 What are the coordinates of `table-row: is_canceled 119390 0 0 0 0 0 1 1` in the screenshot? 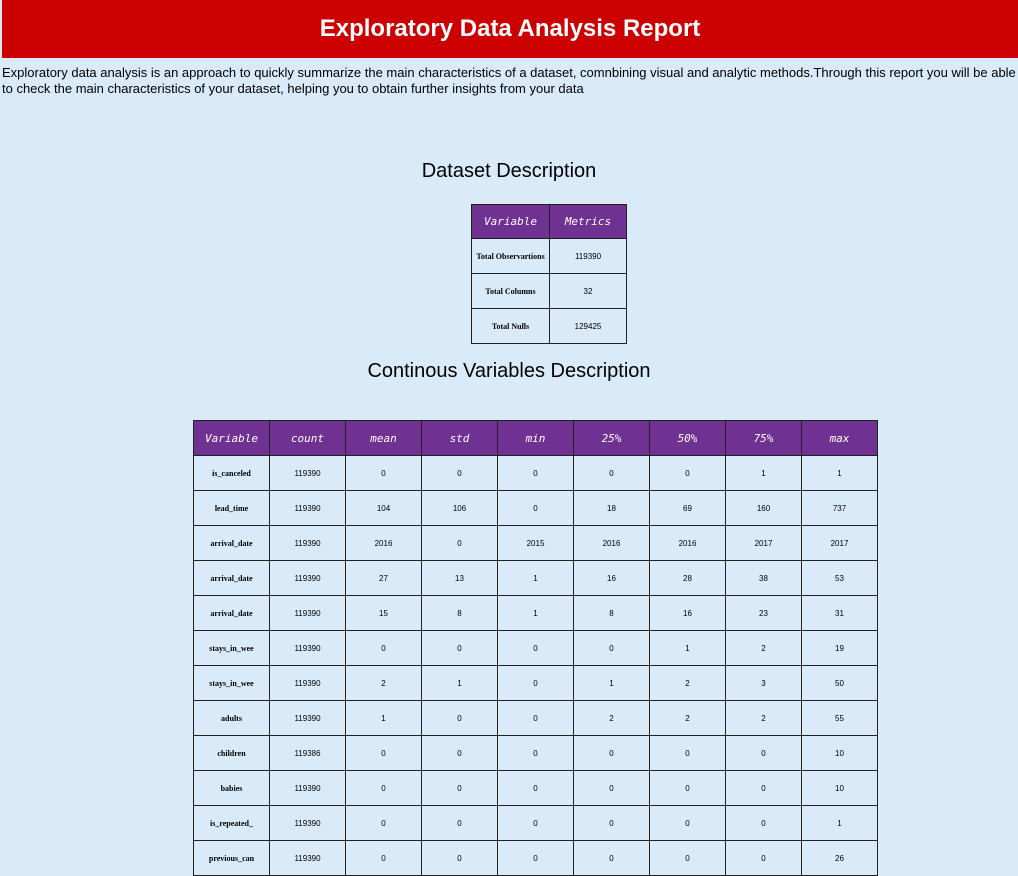 It's located at (535, 473).